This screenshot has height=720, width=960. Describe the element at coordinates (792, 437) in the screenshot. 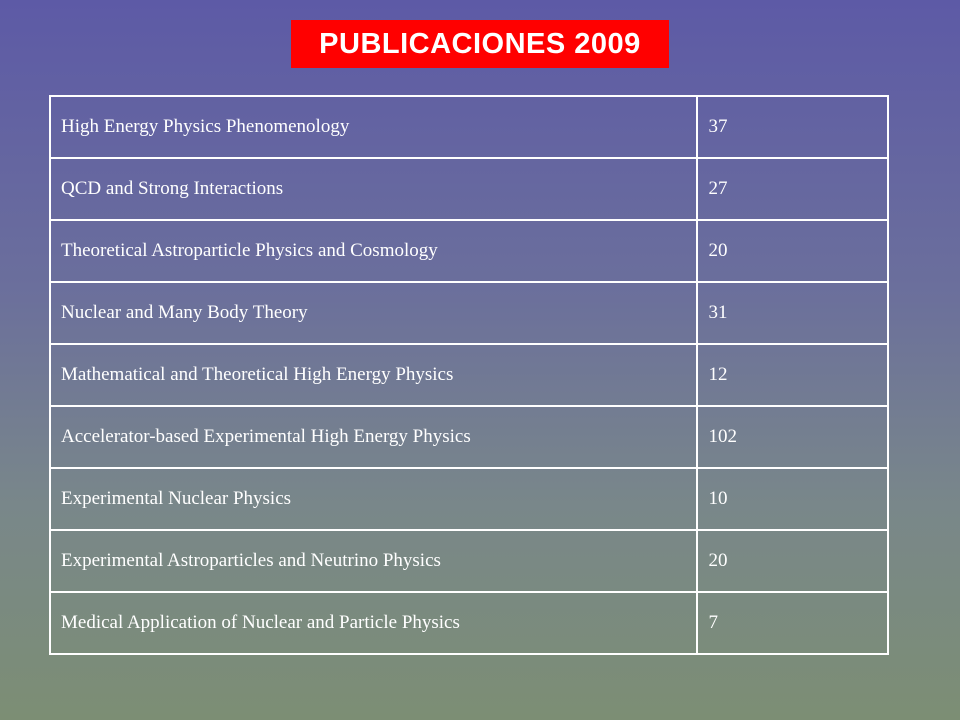

I see `publication-count-cell: 102` at that location.